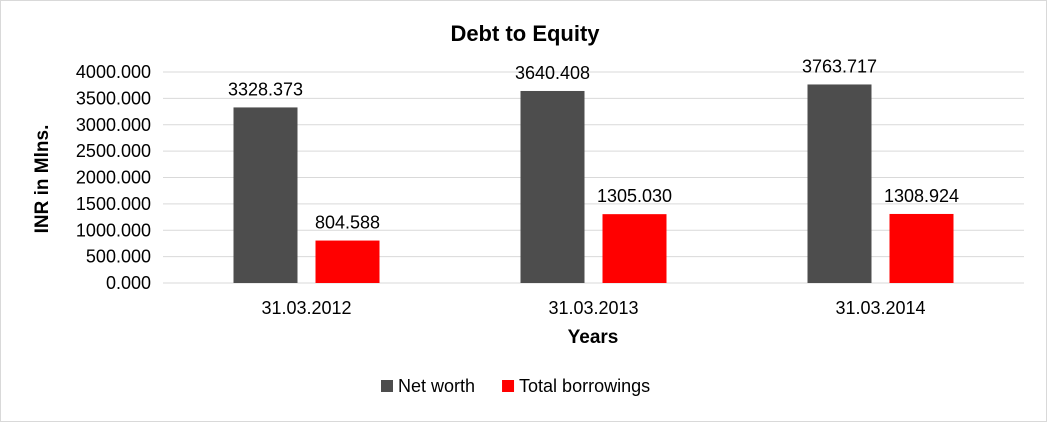  What do you see at coordinates (113, 98) in the screenshot?
I see `y-tick-label: 3500.000` at bounding box center [113, 98].